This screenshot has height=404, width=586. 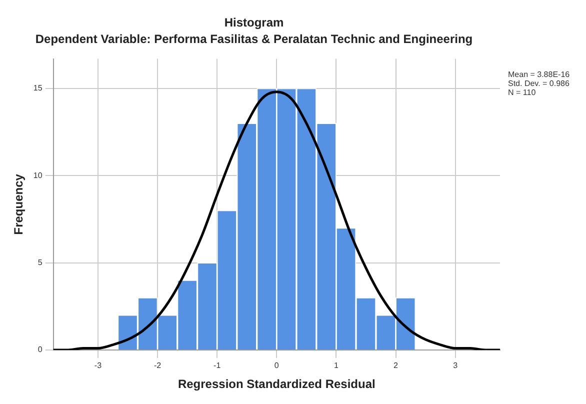 I want to click on chart-subtitle: Dependent Variable: Performa Fasilitas & Peralatan Technic and Engineering, so click(x=254, y=39).